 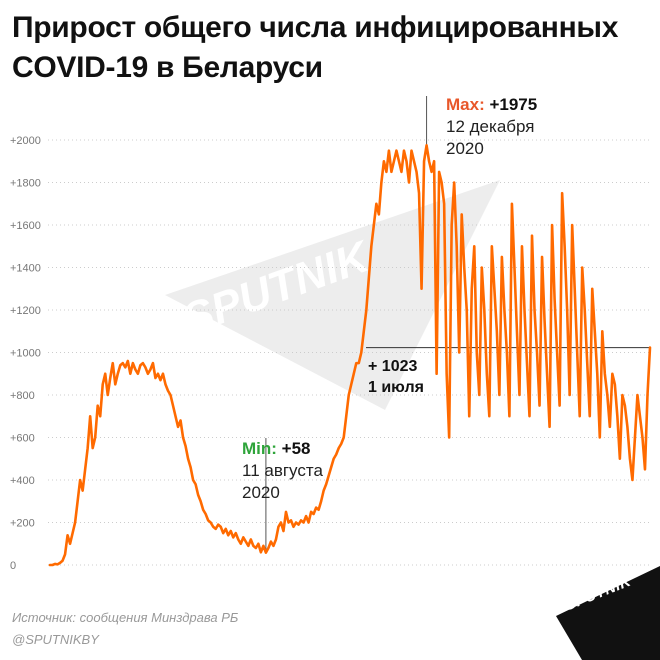 What do you see at coordinates (13, 566) in the screenshot?
I see `y-tick-label: 0` at bounding box center [13, 566].